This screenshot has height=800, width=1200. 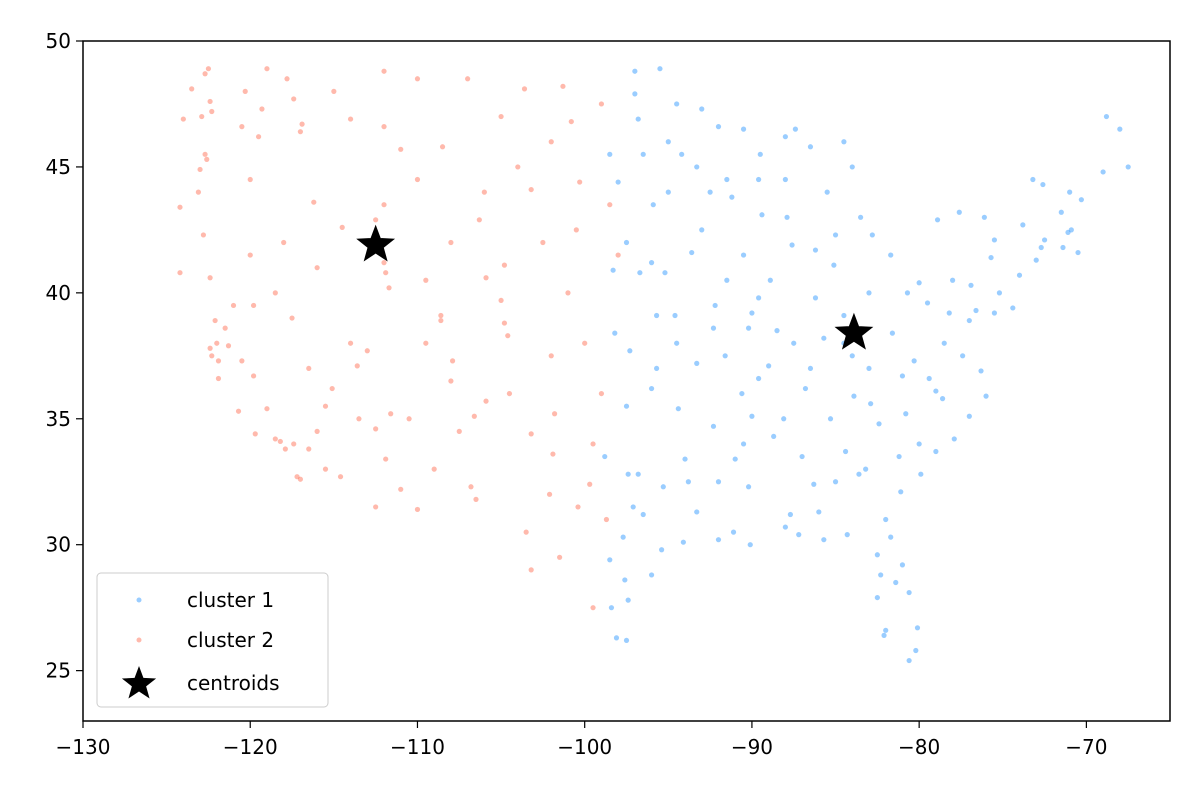 I want to click on centroid-star-point, so click(x=376, y=243).